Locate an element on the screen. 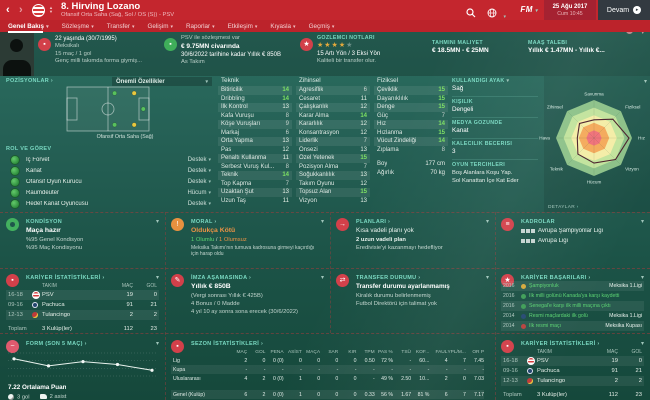 Image resolution: width=650 pixels, height=400 pixels. player-cycle-icons: ▲ ▼ is located at coordinates (51, 9).